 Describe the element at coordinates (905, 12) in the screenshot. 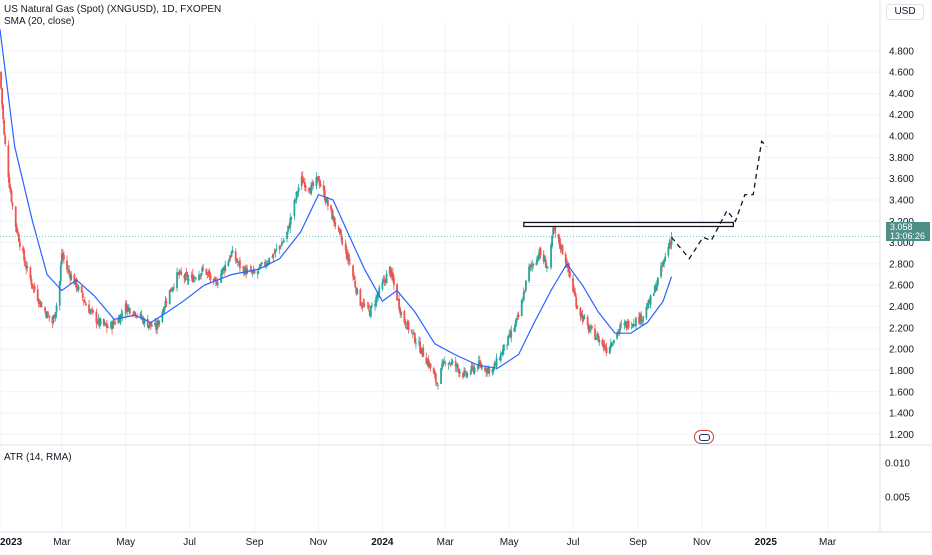

I see `currency-button: USD` at that location.